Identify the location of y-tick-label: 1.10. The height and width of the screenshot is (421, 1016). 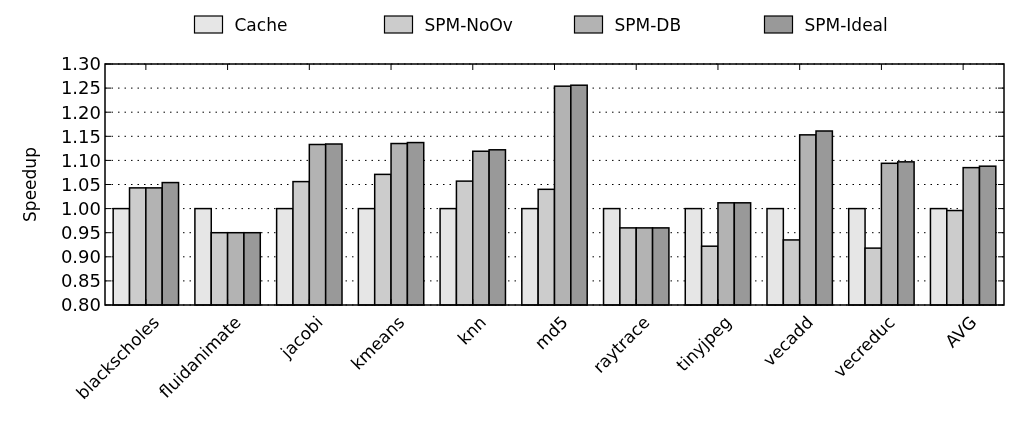
(80, 160).